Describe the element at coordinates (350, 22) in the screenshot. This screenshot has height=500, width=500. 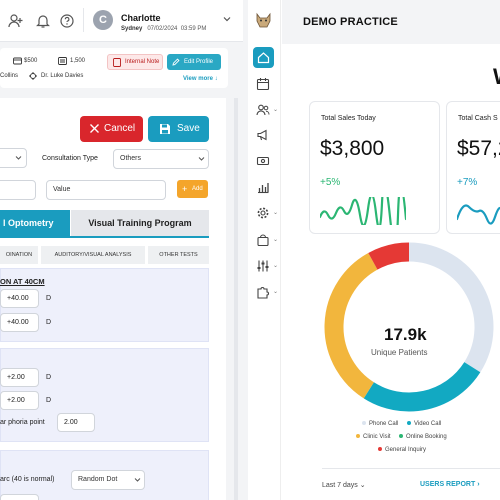
I see `practice-title: DEMO PRACTICE` at that location.